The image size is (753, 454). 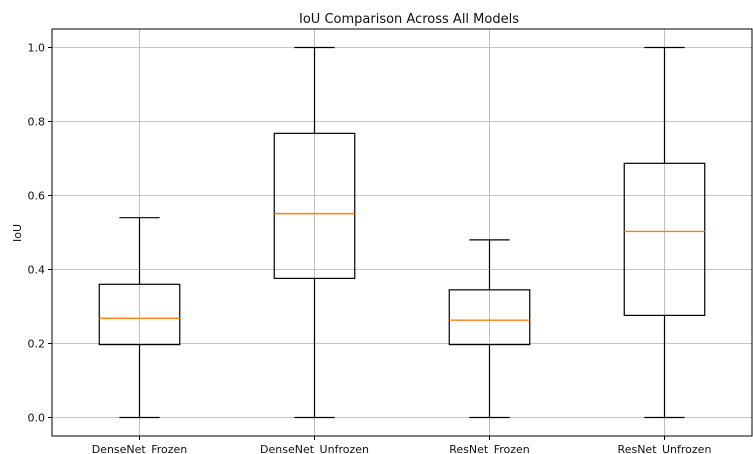 What do you see at coordinates (140, 448) in the screenshot?
I see `x-tick-label: DenseNet_Frozen` at bounding box center [140, 448].